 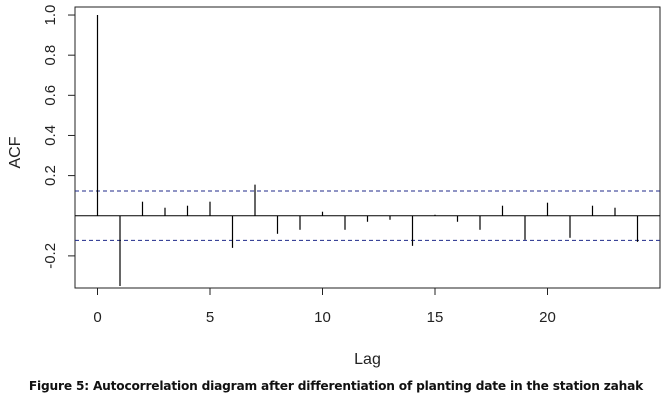 What do you see at coordinates (210, 317) in the screenshot?
I see `x-tick-label-5: 5` at bounding box center [210, 317].